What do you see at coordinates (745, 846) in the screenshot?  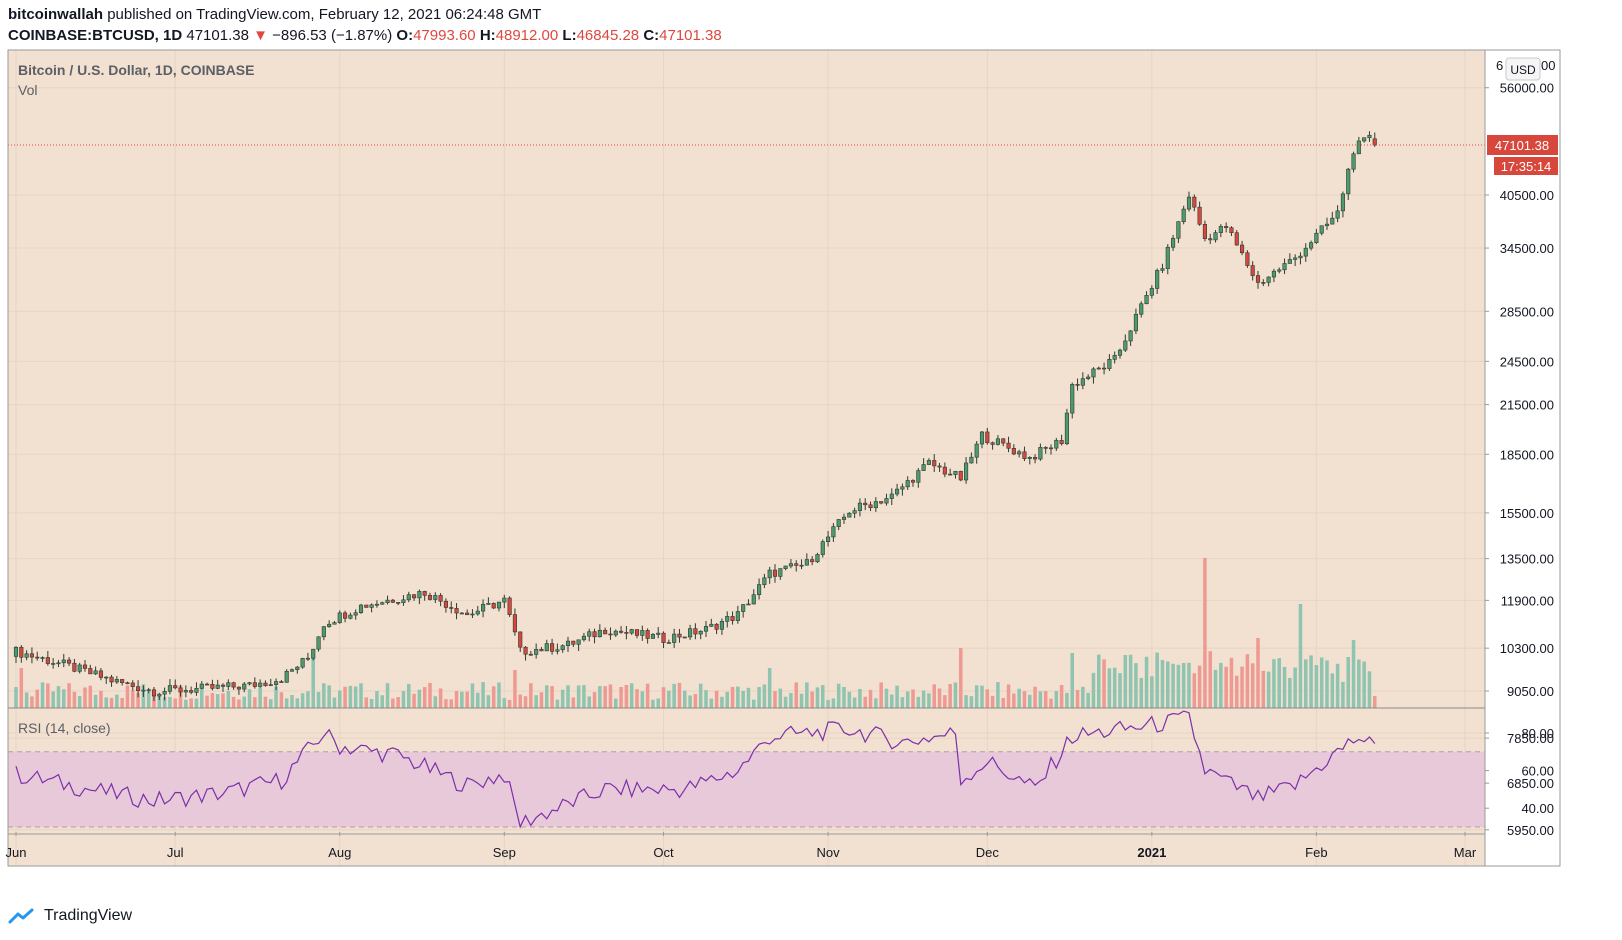 I see `time-axis: Jun Jul Aug Sep Oct Nov Dec 2021 Feb Mar` at bounding box center [745, 846].